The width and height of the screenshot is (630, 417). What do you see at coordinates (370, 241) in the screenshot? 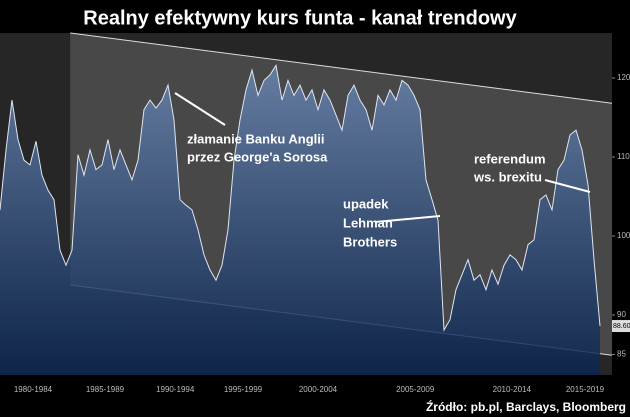
I see `annotation: Brothers` at bounding box center [370, 241].